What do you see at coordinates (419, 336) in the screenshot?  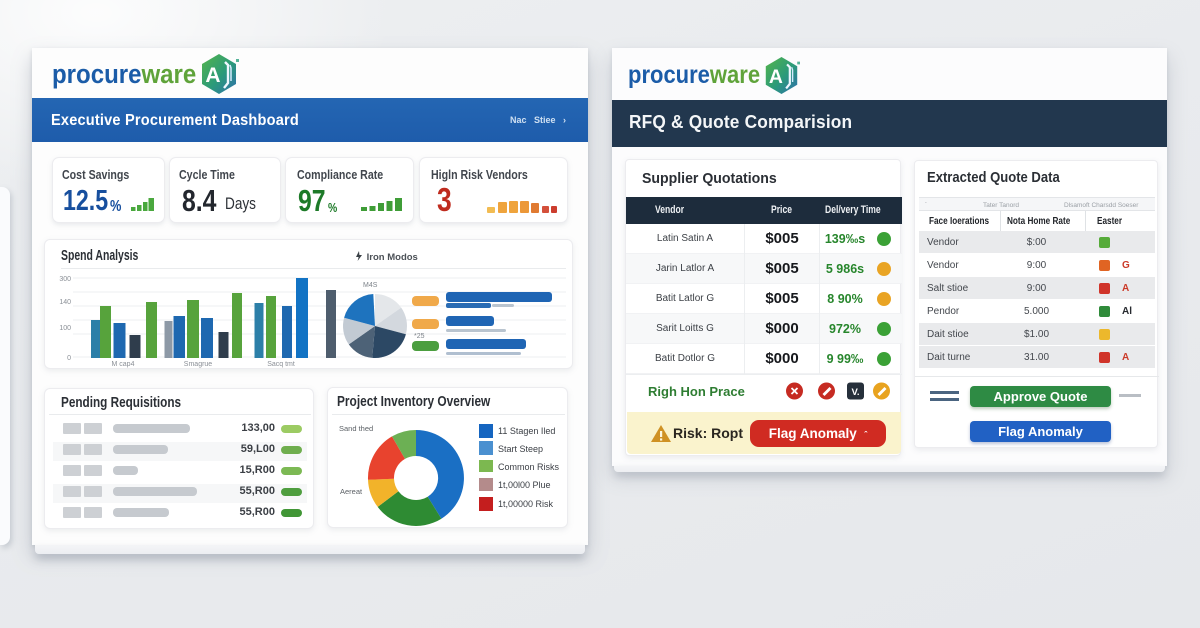 I see `svg-text: *25` at bounding box center [419, 336].